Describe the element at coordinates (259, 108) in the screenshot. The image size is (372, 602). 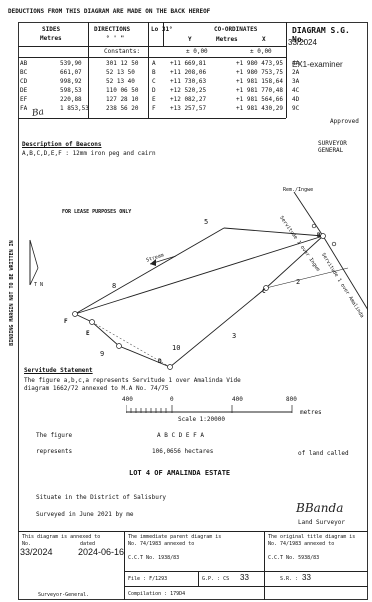
I see `row-x-coordinate: +1 981 430,29` at that location.